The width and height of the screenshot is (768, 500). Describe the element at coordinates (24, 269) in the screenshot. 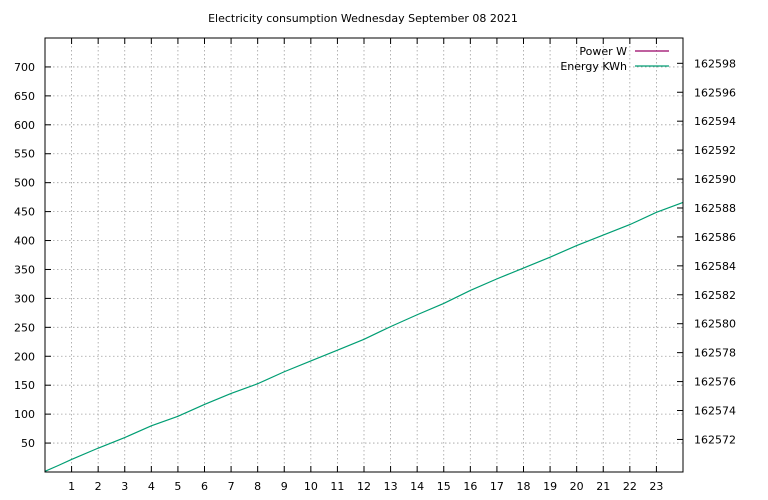

I see `y-left-tick-label: 350` at that location.